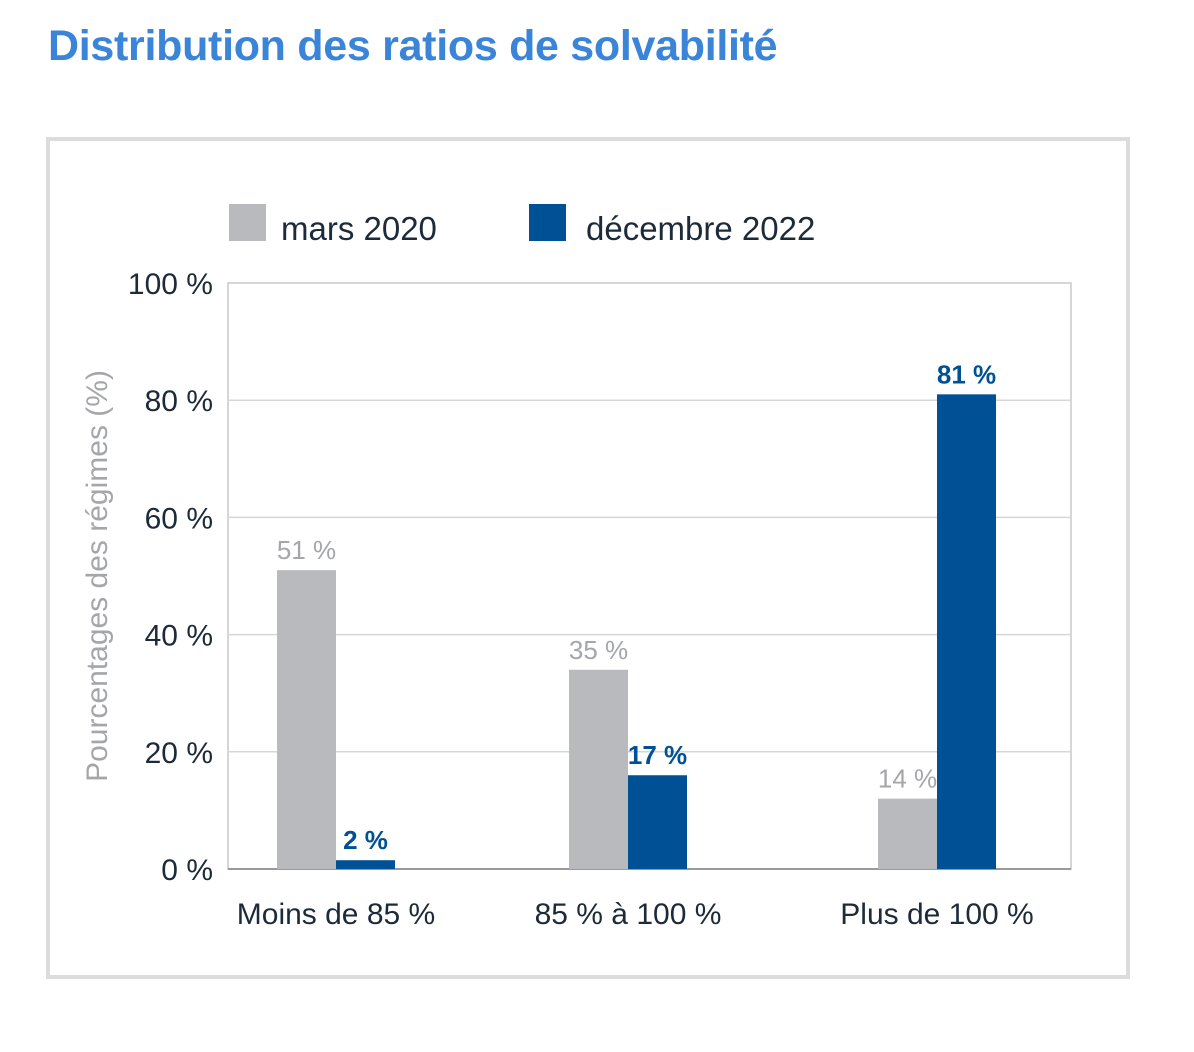 Image resolution: width=1194 pixels, height=1052 pixels. Describe the element at coordinates (170, 284) in the screenshot. I see `y-tick-label: 100 %` at that location.